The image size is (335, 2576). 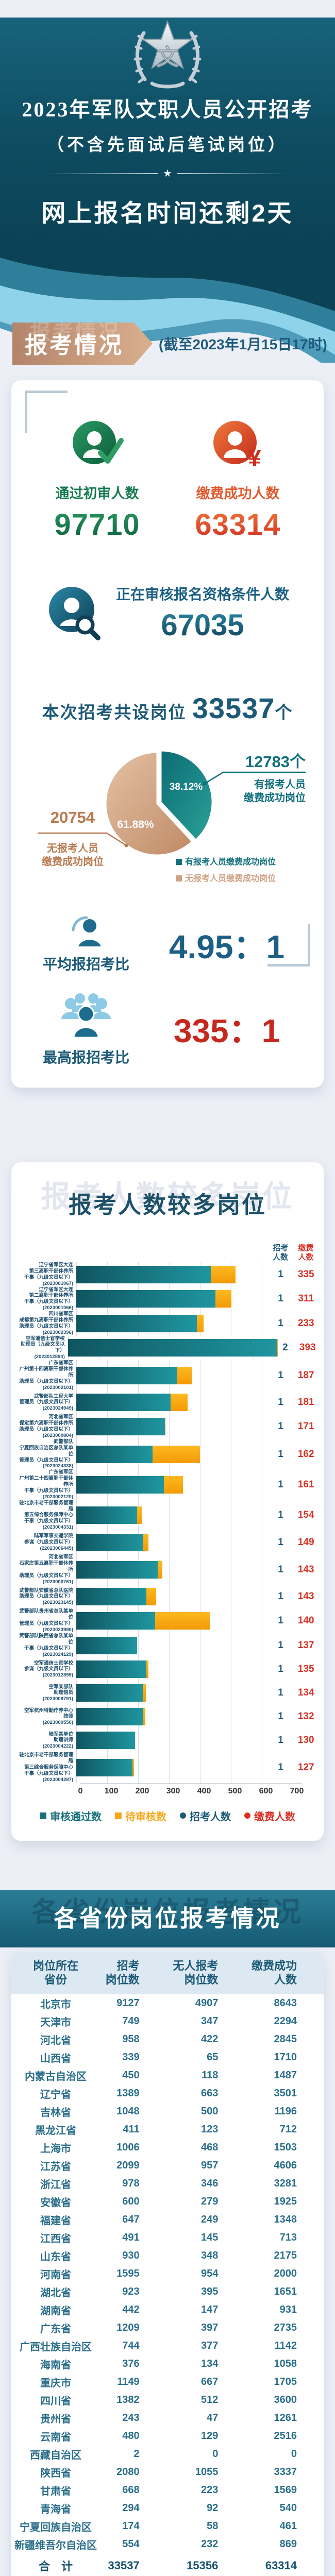 What do you see at coordinates (288, 2129) in the screenshot?
I see `row-value: 712` at bounding box center [288, 2129].